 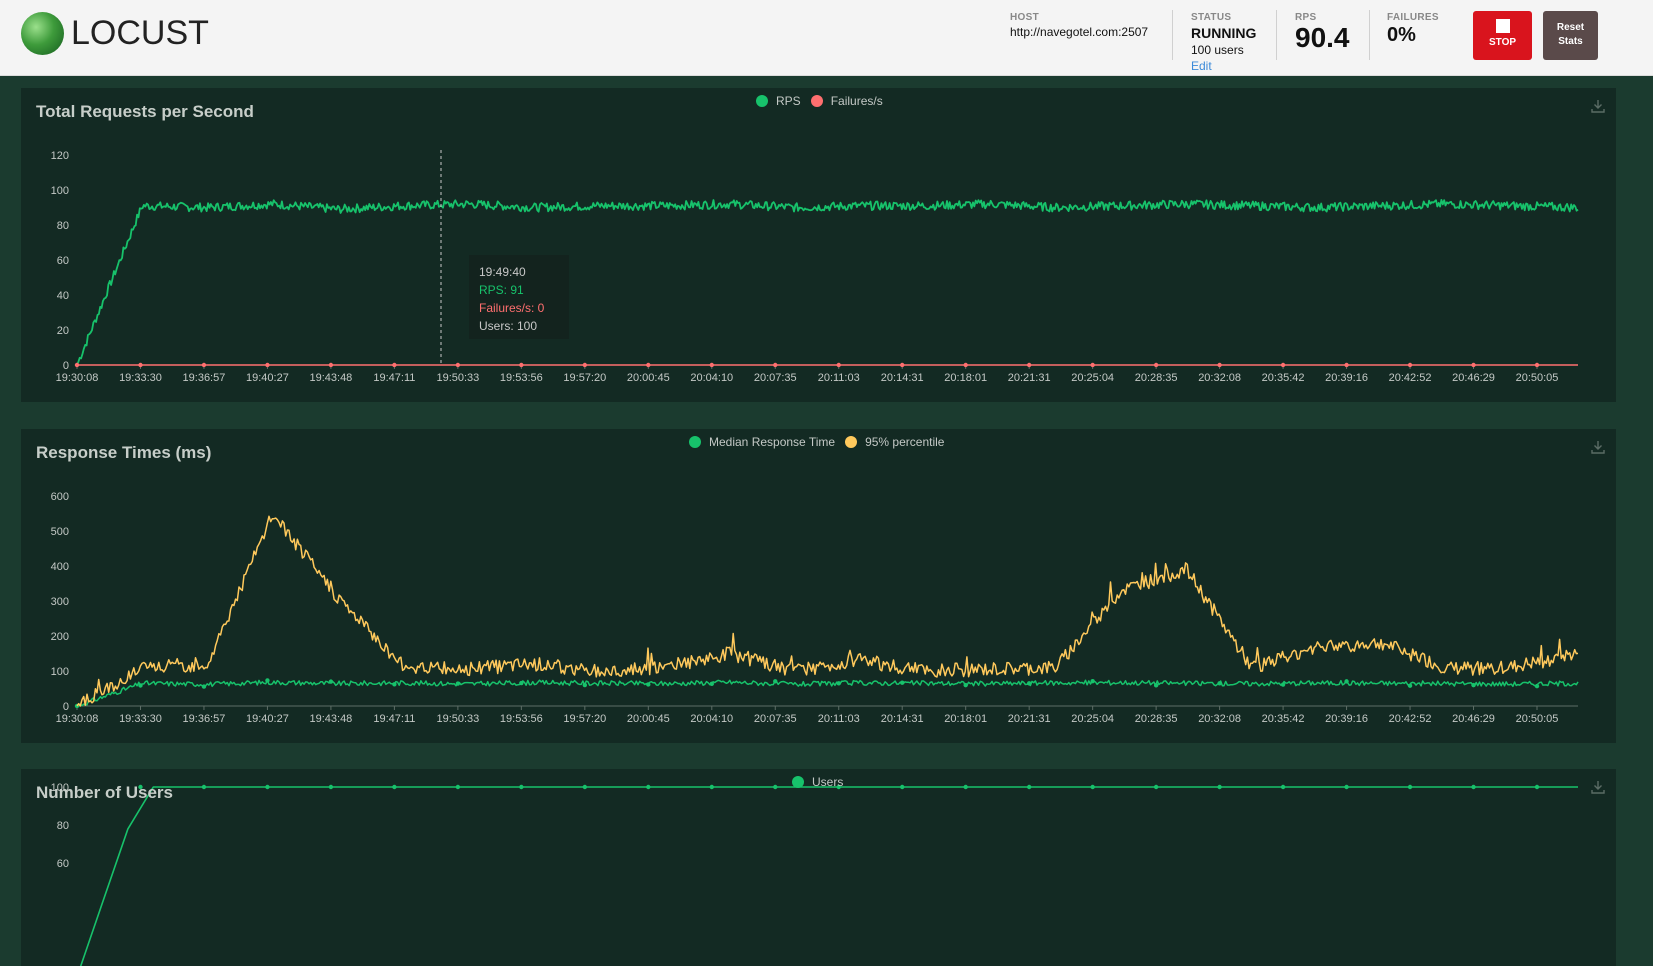 What do you see at coordinates (762, 442) in the screenshot?
I see `legend-item-median: Median Response Time` at bounding box center [762, 442].